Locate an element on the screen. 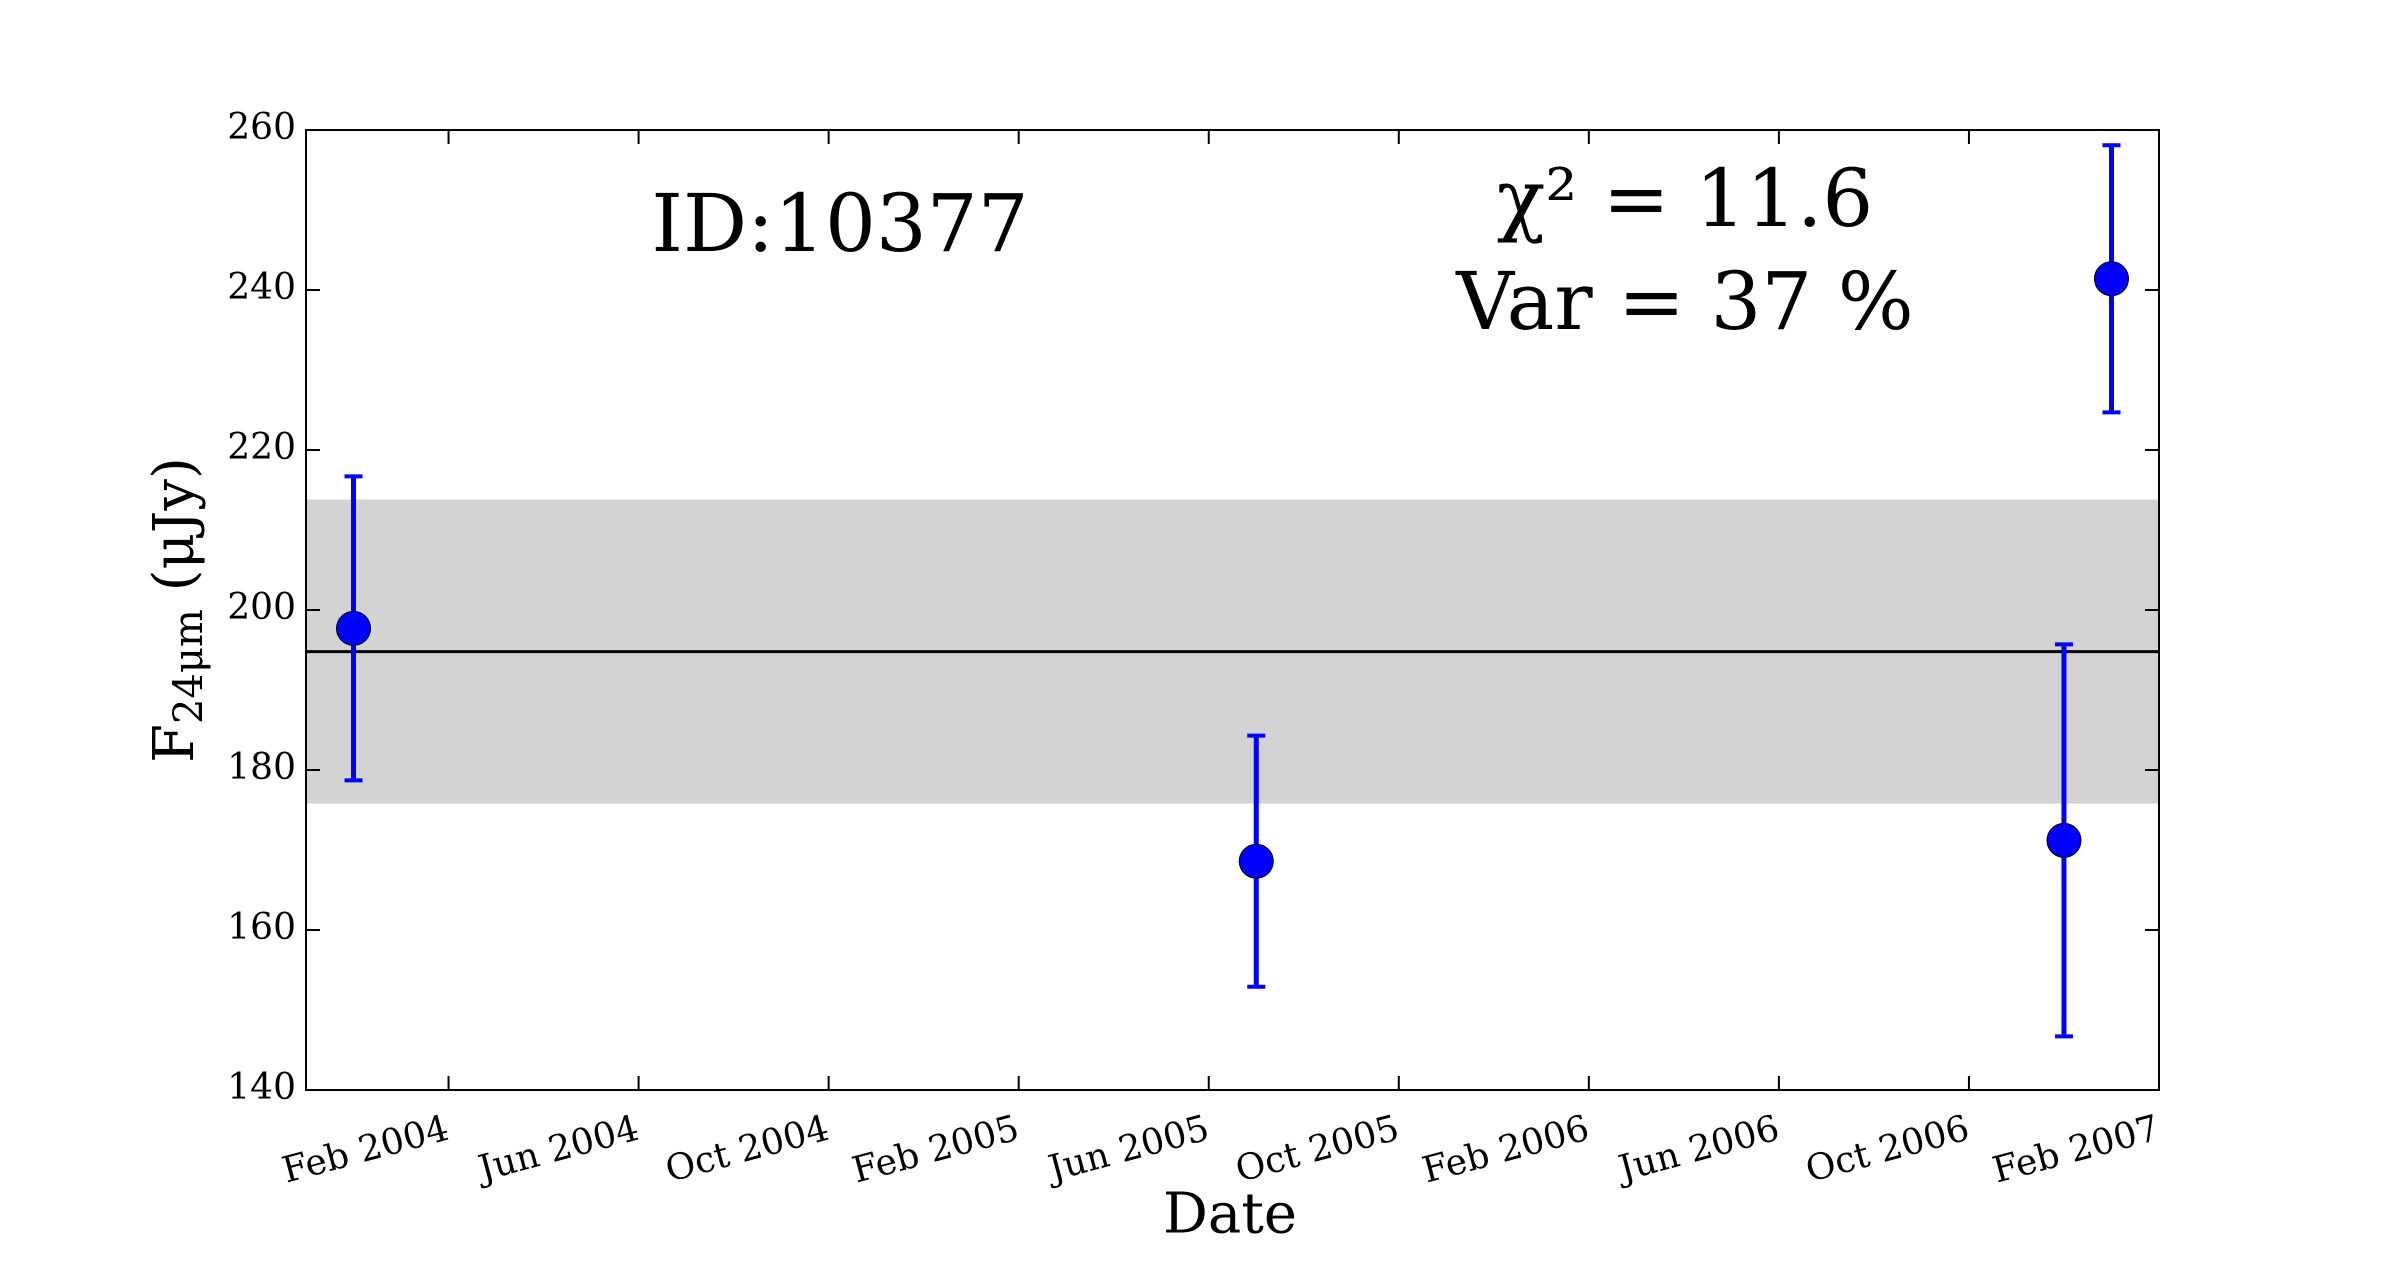 The image size is (2400, 1285). x-tick-label: Oct 2004 is located at coordinates (747, 1149).